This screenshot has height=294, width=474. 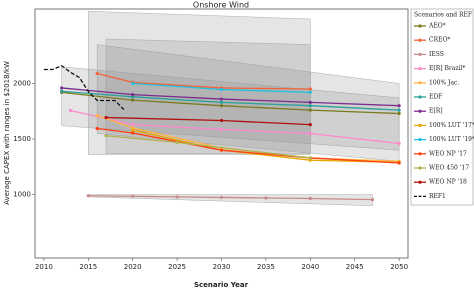 I want to click on x-tick-label: 2025, so click(x=177, y=267).